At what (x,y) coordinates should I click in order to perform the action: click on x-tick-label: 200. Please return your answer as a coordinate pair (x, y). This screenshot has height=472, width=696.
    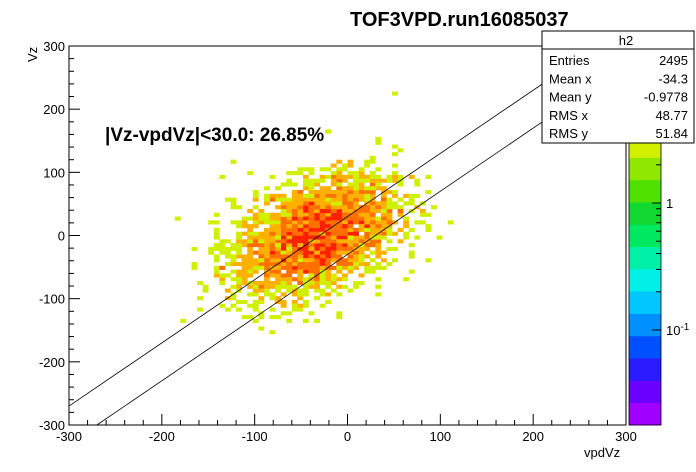
    Looking at the image, I should click on (533, 436).